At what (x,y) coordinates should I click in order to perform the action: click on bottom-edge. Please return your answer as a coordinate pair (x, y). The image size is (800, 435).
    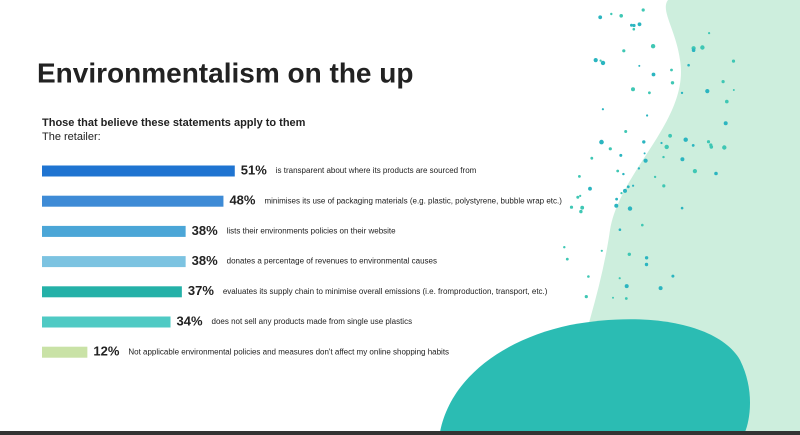
    Looking at the image, I should click on (400, 433).